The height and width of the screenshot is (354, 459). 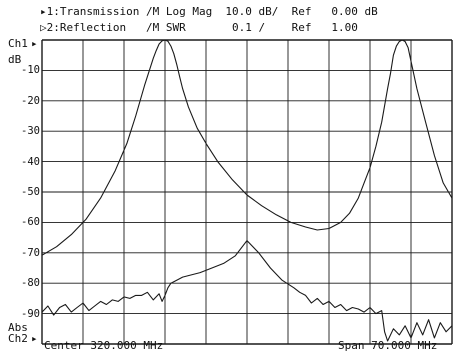 What do you see at coordinates (34, 43) in the screenshot?
I see `channel1-reference-marker: ▸` at bounding box center [34, 43].